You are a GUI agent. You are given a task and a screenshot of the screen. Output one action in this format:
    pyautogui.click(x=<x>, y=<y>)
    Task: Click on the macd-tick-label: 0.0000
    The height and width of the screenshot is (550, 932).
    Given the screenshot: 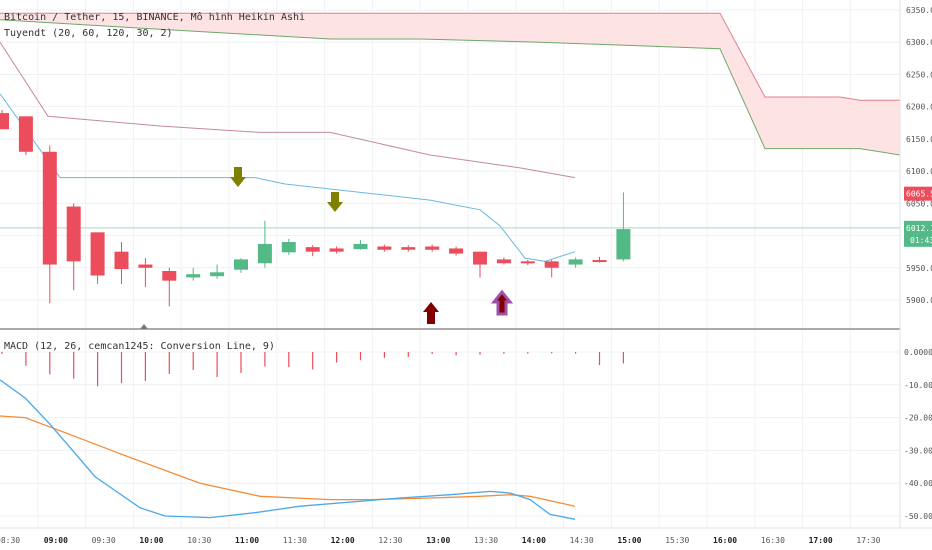 What is the action you would take?
    pyautogui.click(x=918, y=352)
    